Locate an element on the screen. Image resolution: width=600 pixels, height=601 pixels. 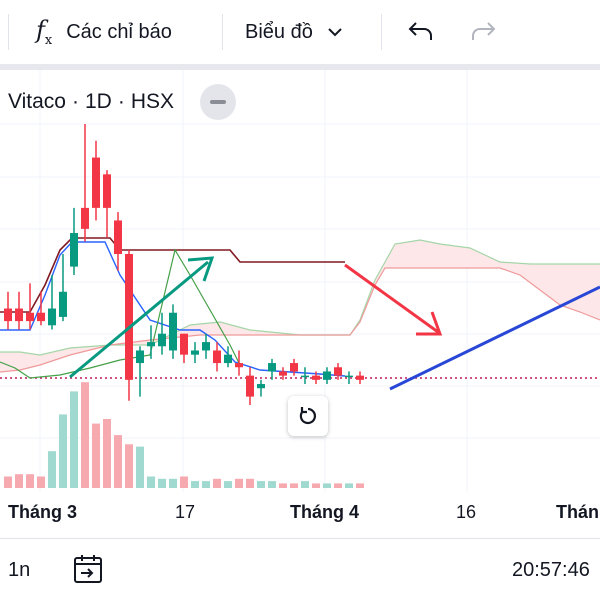
redo-icon is located at coordinates (484, 31).